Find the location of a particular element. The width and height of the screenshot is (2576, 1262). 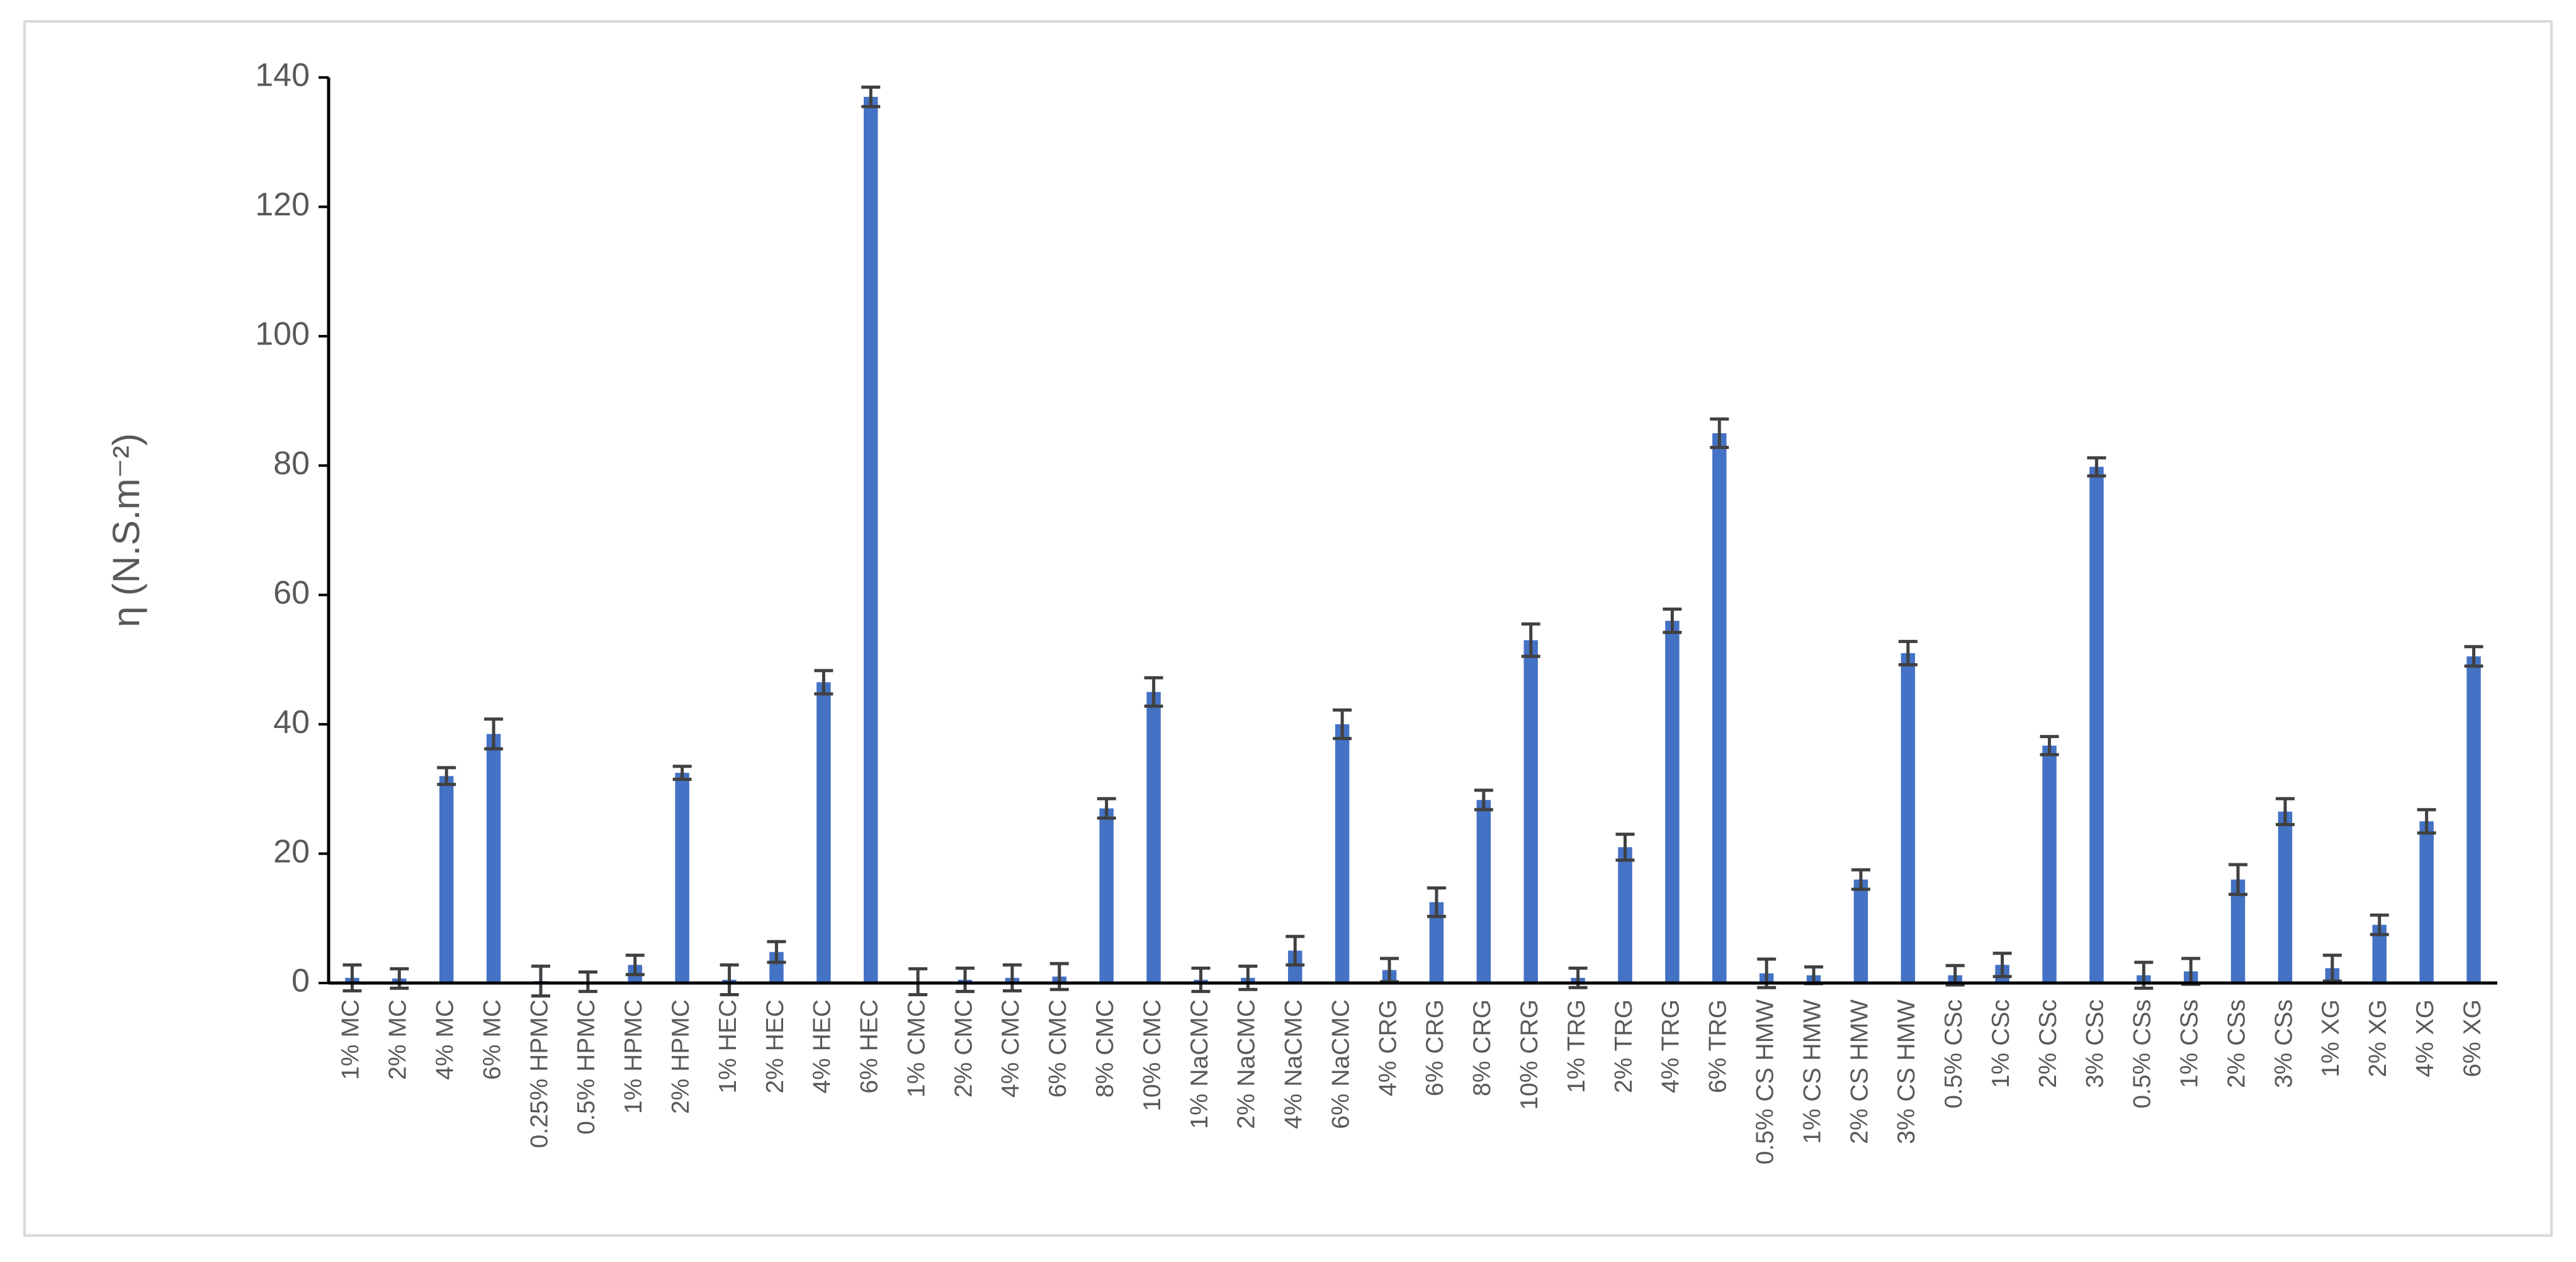

x-tick-label: 6% MC is located at coordinates (492, 1039).